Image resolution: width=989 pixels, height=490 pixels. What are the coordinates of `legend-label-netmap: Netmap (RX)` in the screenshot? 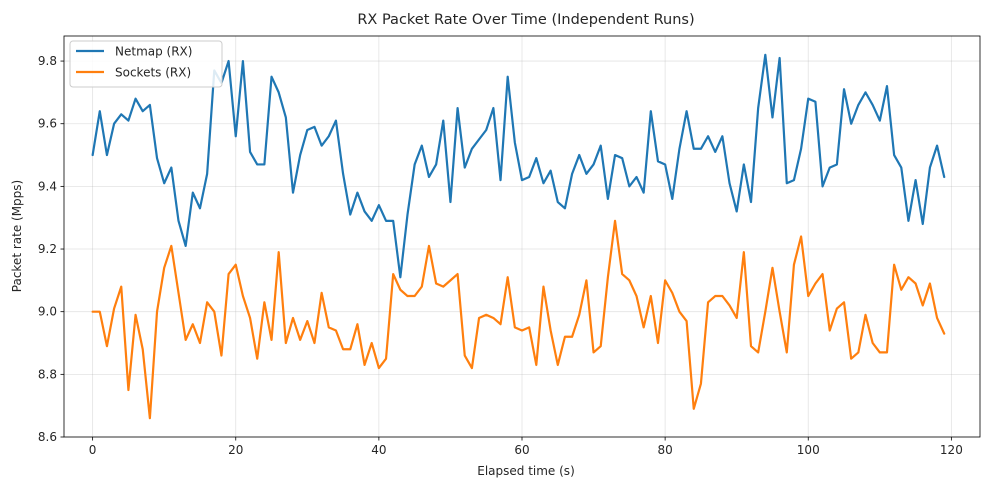 It's located at (153, 52).